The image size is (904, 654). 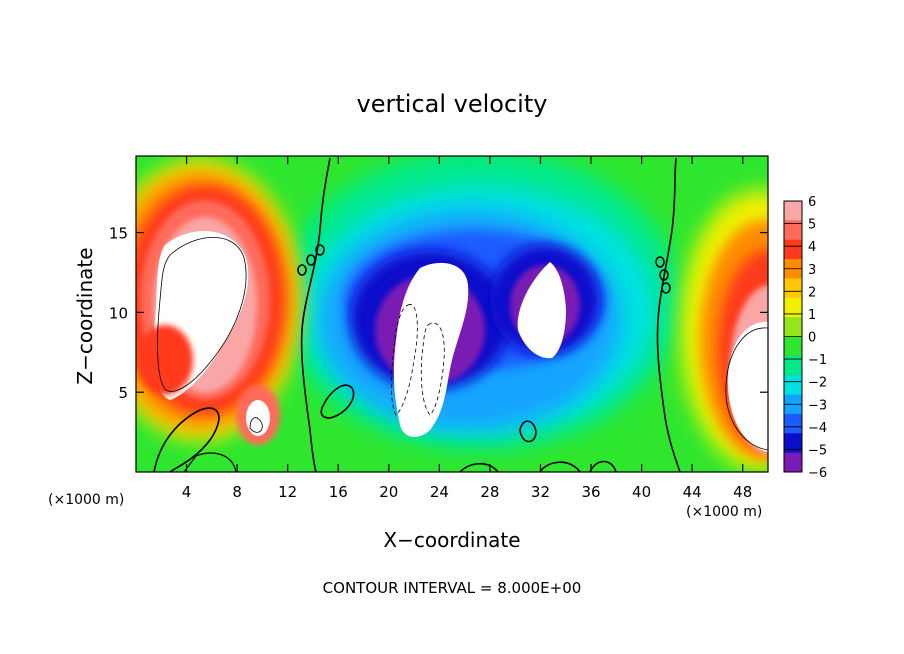 I want to click on right-updraft-region, so click(x=724, y=330).